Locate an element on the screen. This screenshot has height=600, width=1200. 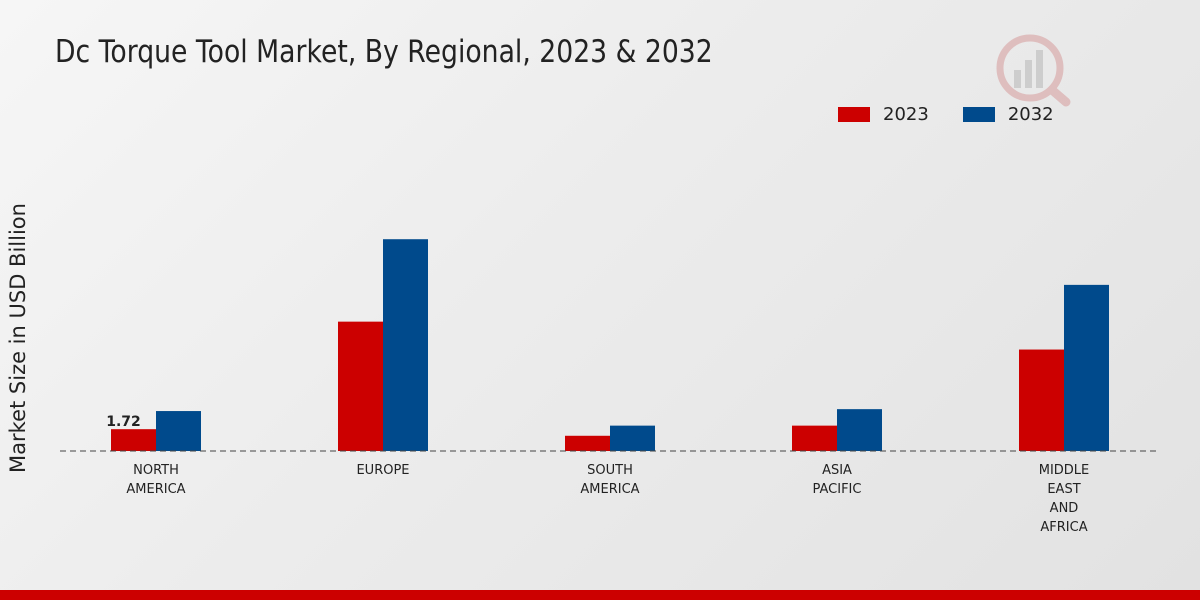
x-tick-line-africa: AFRICA is located at coordinates (1063, 527).